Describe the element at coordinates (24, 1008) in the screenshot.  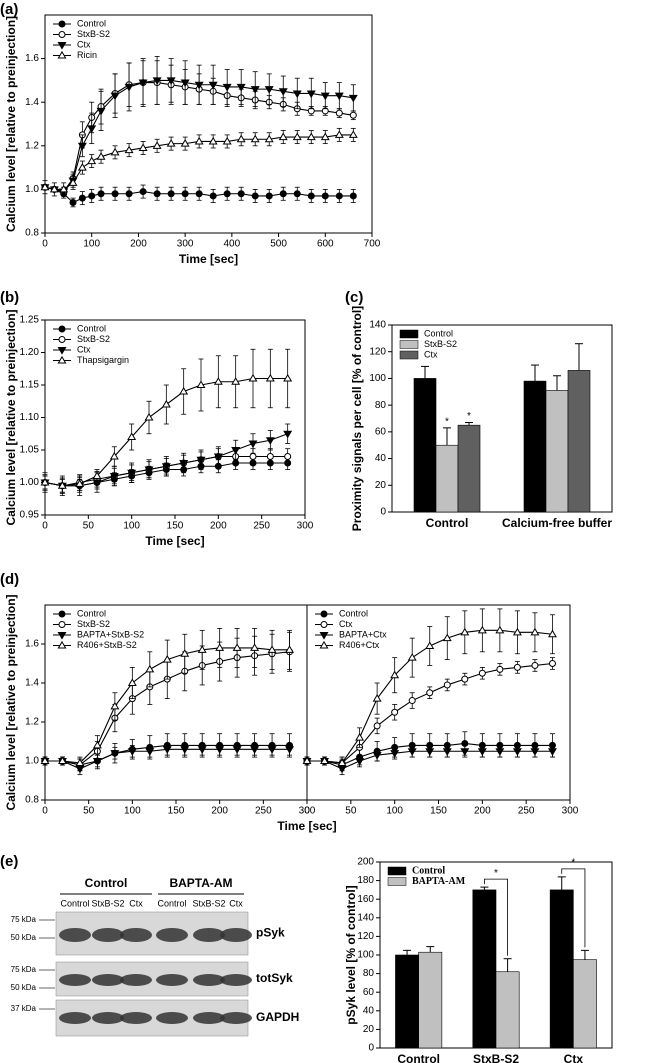
I see `blot-marker-label: 37 kDa` at that location.